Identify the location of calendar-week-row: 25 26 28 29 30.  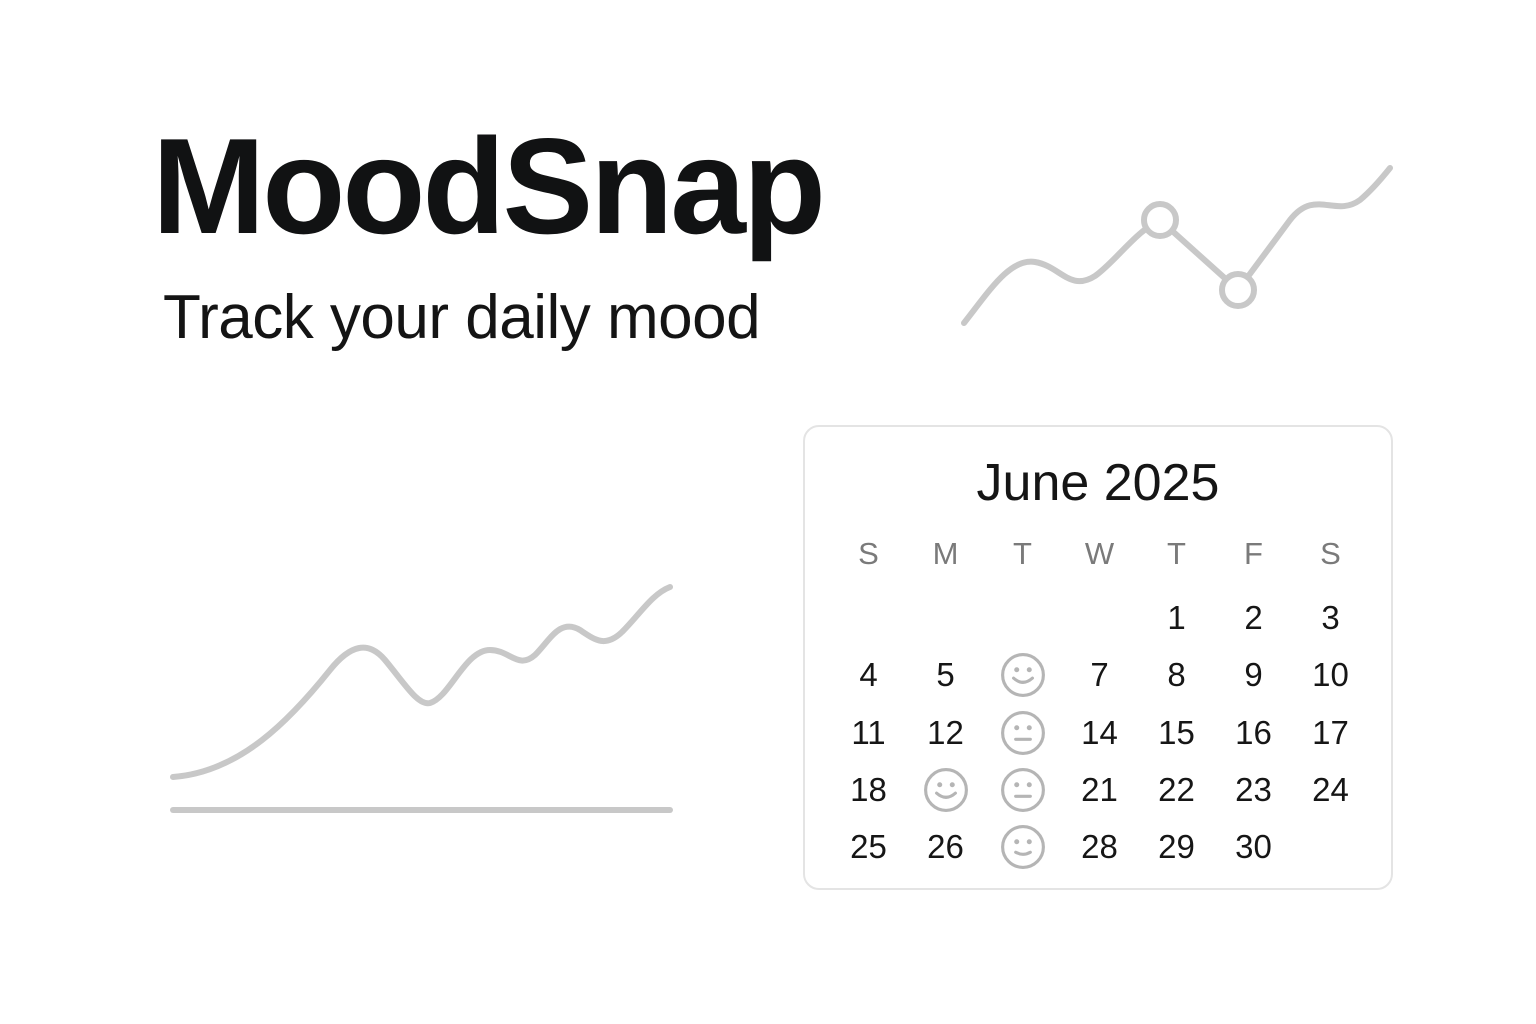
(1099, 847).